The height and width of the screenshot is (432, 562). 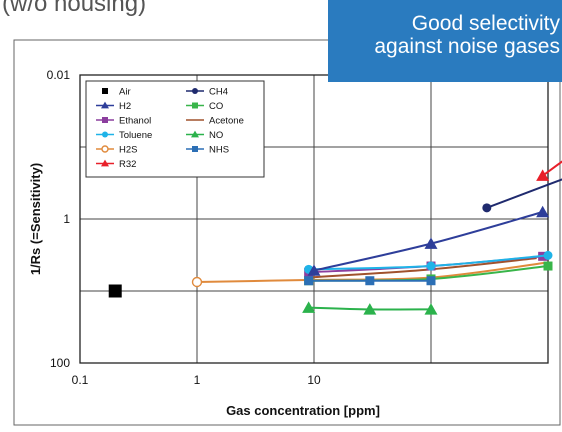 I want to click on legend-label-co: CO, so click(x=216, y=106).